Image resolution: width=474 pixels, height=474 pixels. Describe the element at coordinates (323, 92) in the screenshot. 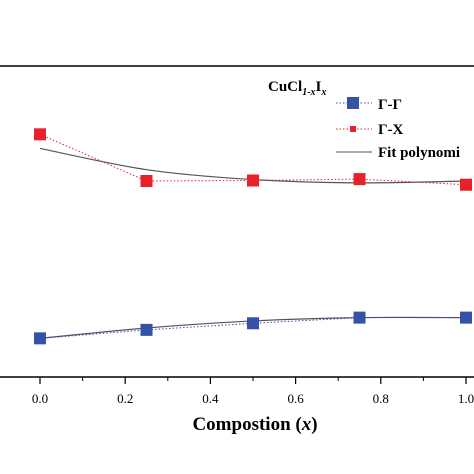

I see `legend-title-sub2: x` at that location.